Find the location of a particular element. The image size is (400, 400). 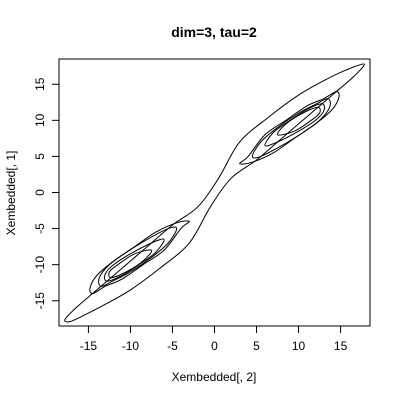

y-axis: -15 -10 -5 0 5 10 15 is located at coordinates (46, 193).